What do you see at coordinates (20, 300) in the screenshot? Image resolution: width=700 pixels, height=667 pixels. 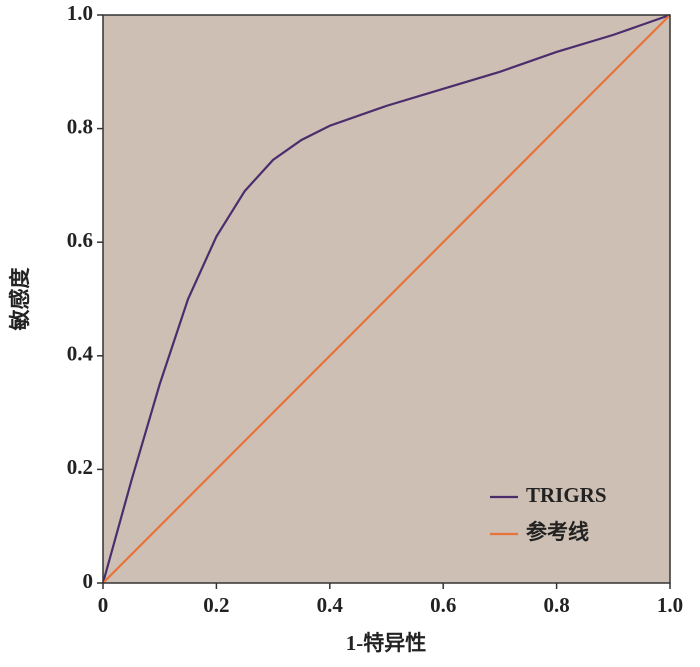 I see `y-axis-title: 敏感度` at bounding box center [20, 300].